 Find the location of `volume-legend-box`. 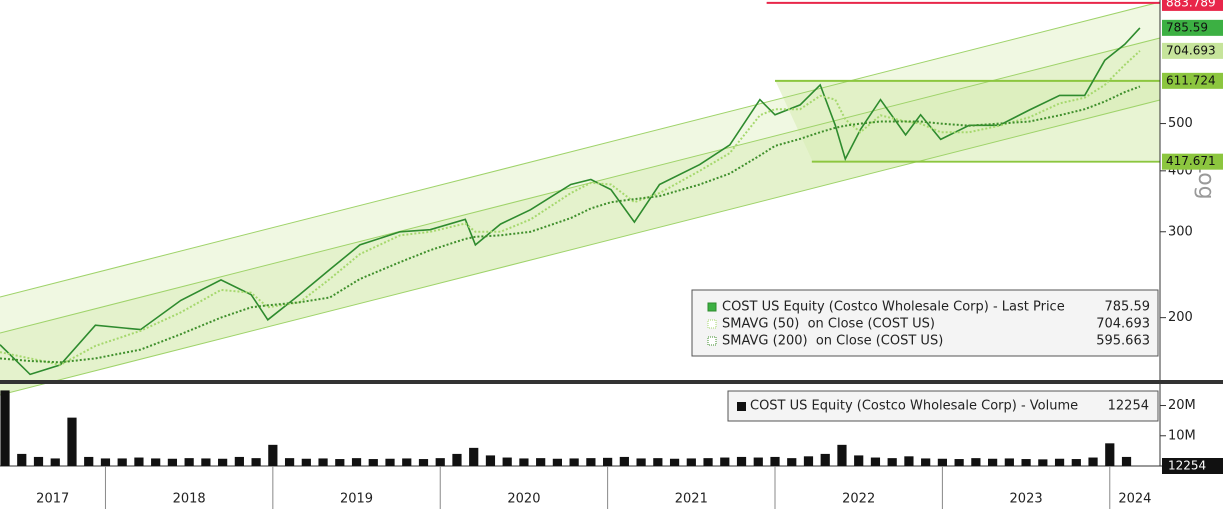

volume-legend-box is located at coordinates (943, 406).